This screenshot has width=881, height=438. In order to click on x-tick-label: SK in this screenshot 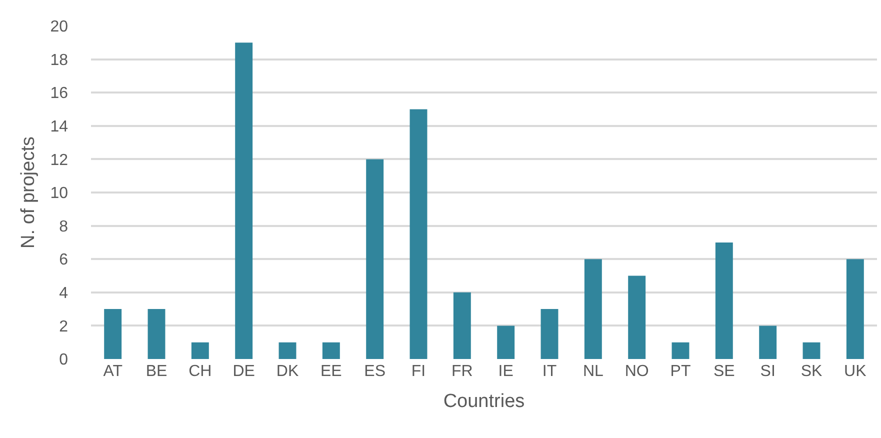, I will do `click(811, 371)`.